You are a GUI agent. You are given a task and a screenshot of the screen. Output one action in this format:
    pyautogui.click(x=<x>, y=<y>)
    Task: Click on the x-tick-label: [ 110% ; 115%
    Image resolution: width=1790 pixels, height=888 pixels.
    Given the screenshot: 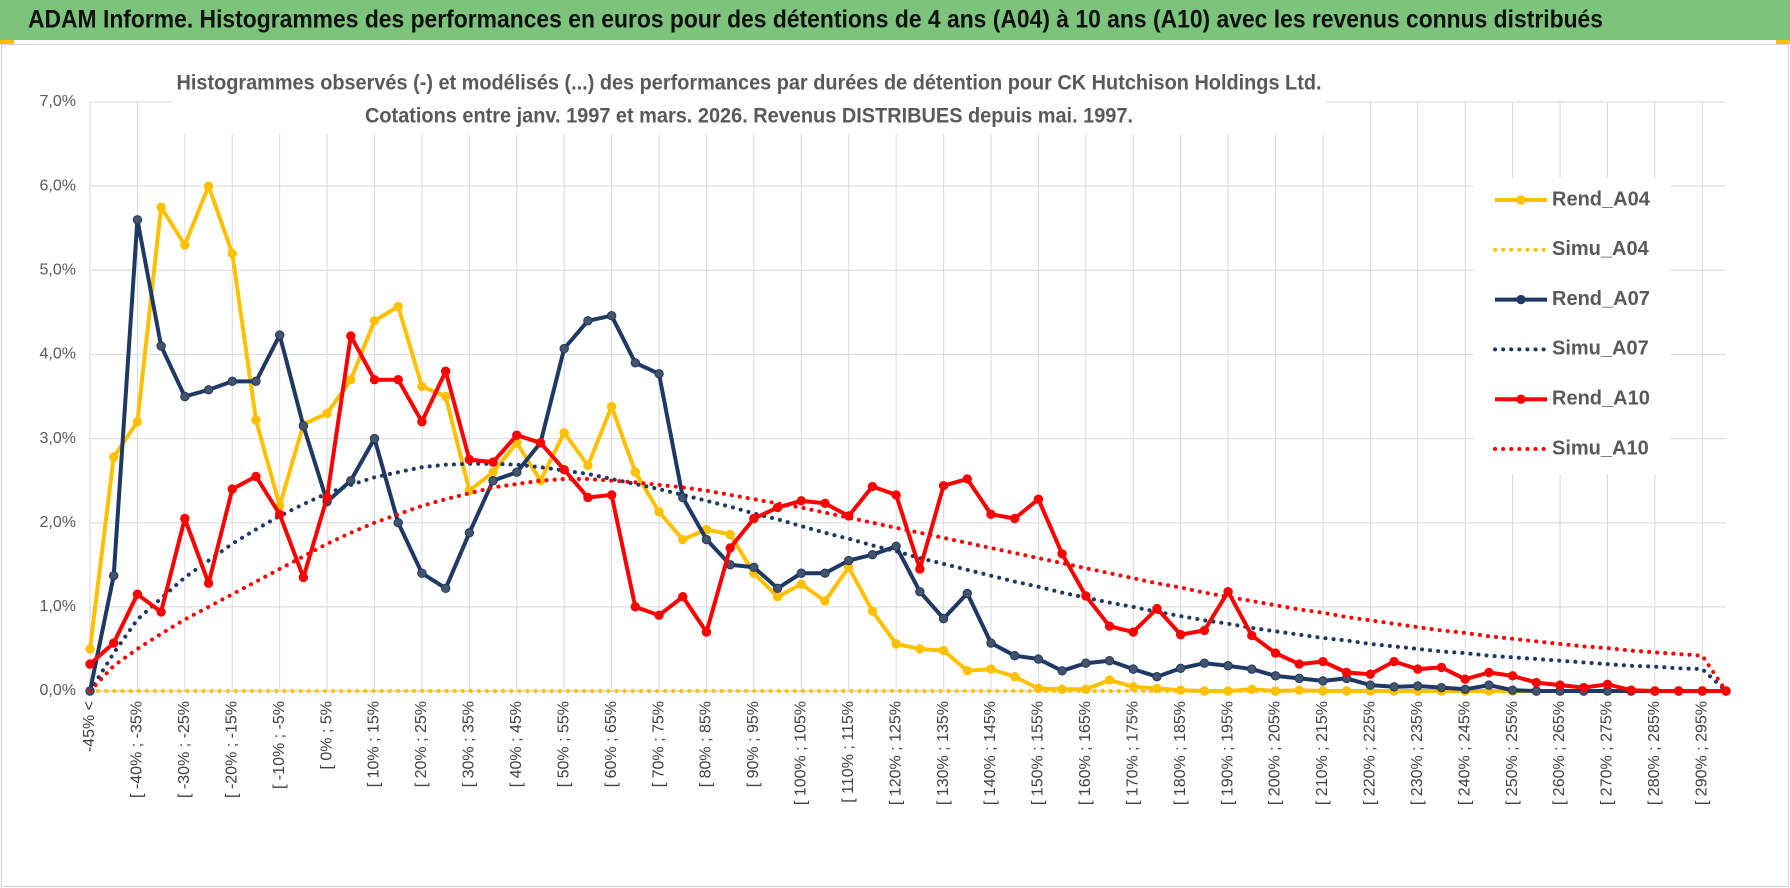 What is the action you would take?
    pyautogui.click(x=848, y=752)
    